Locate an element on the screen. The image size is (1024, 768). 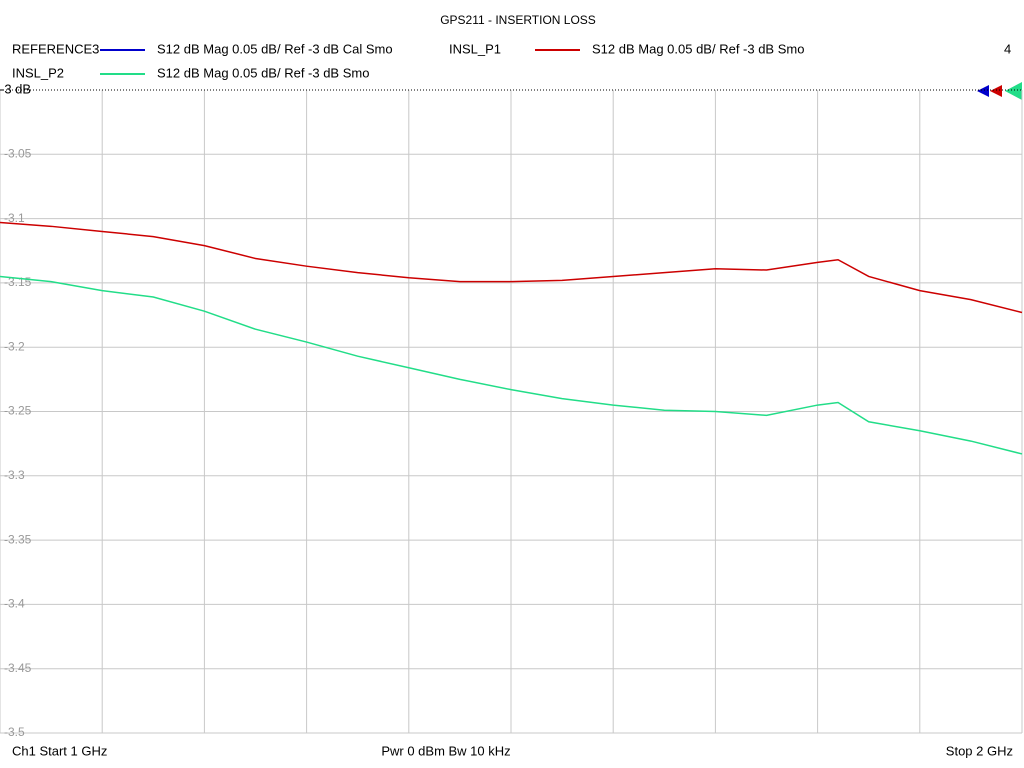
footer-power: Pwr 0 dBm Bw 10 kHz is located at coordinates (445, 750).